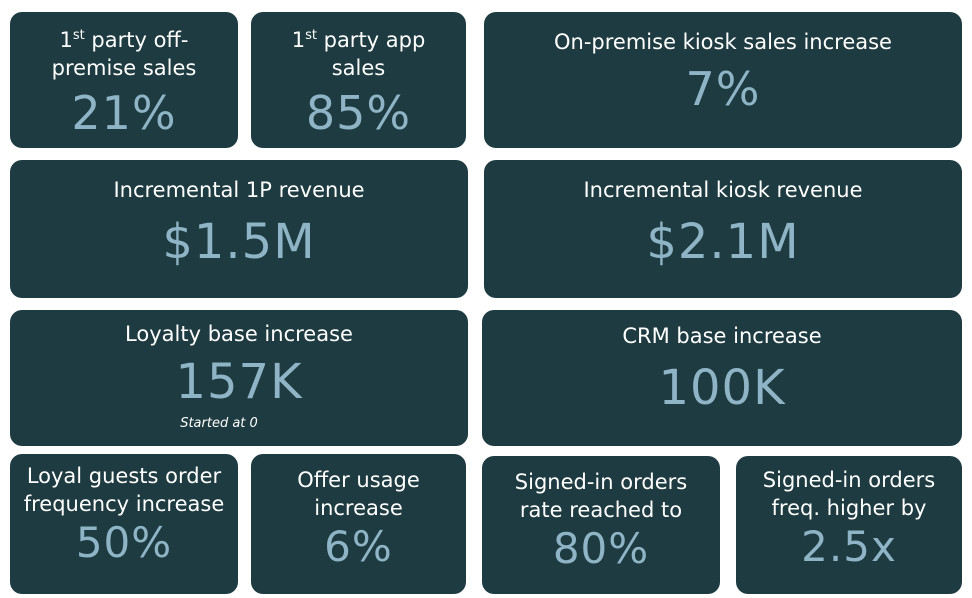 The width and height of the screenshot is (972, 598). Describe the element at coordinates (124, 54) in the screenshot. I see `kpi-label: 1st party off- premise sales` at that location.